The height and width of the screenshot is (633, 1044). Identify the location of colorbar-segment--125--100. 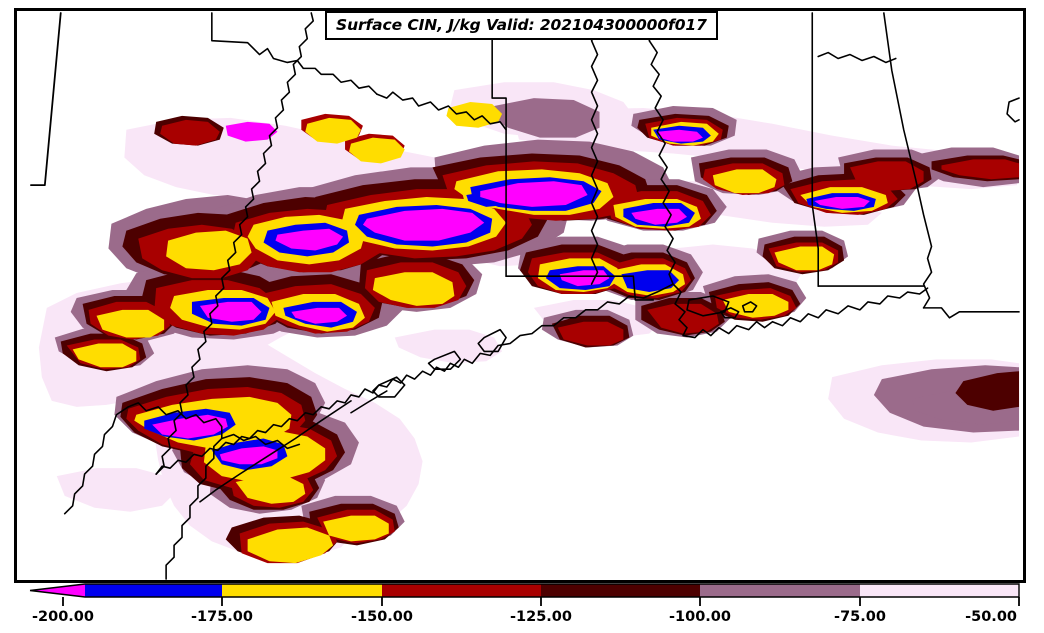
(620, 590).